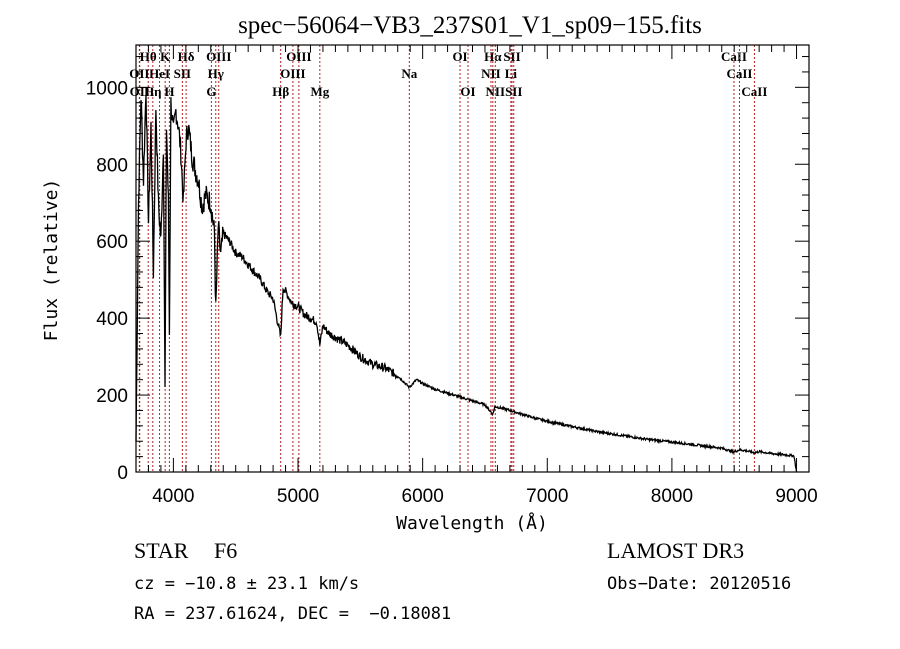 The image size is (900, 649). What do you see at coordinates (672, 496) in the screenshot?
I see `x-tick-label: 8000` at bounding box center [672, 496].